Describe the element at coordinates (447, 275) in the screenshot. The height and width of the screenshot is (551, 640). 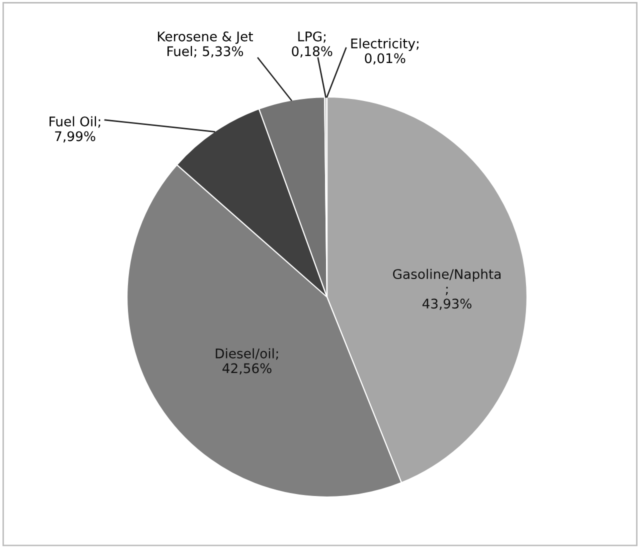
I see `slice-label: Gasoline/Naphta` at that location.